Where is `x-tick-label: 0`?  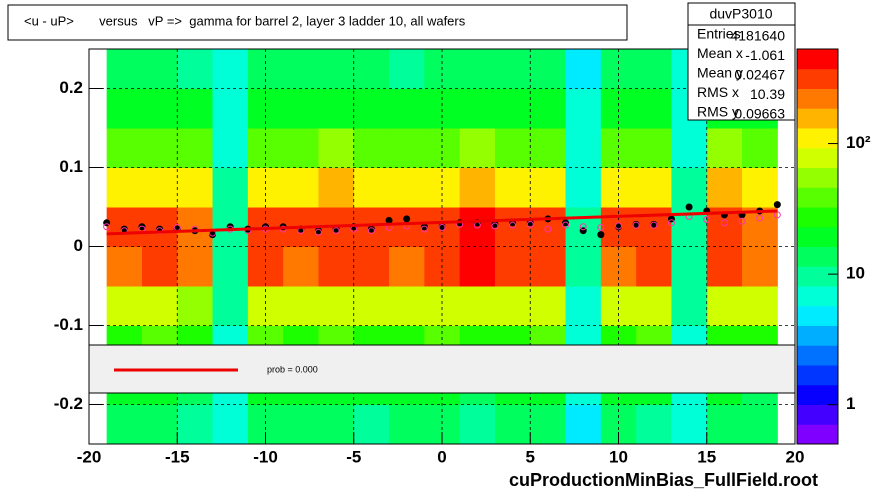 x-tick-label: 0 is located at coordinates (441, 456).